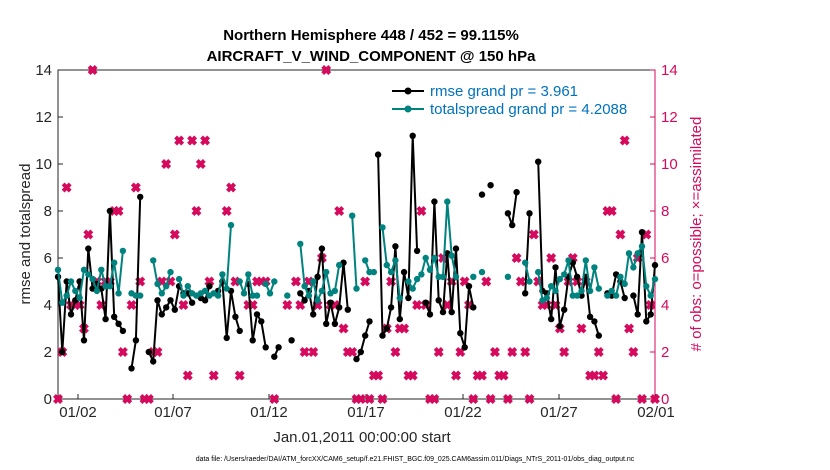 The image size is (830, 470). Describe the element at coordinates (49, 235) in the screenshot. I see `left-y-axis: 0 2 4 6 8 10 12 14` at that location.